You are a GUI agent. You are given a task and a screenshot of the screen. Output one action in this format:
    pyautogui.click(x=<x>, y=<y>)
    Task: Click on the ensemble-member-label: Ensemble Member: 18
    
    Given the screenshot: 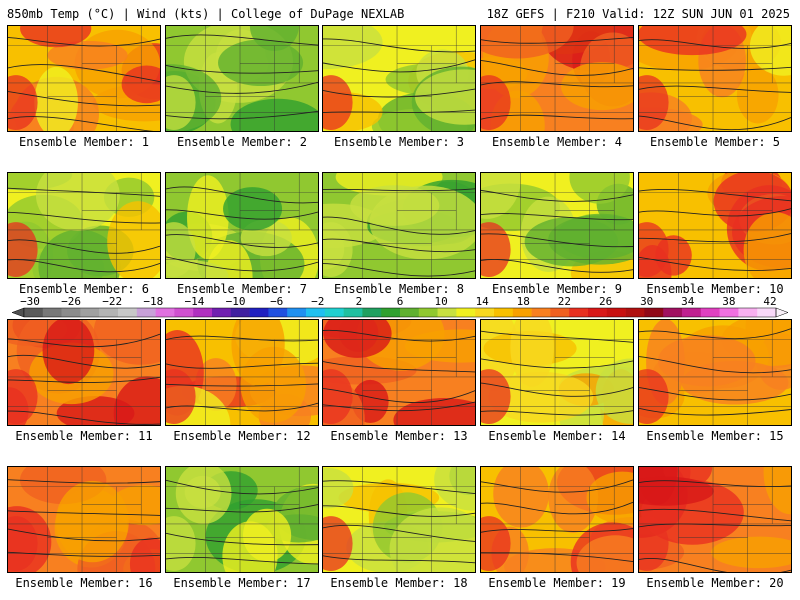 What is the action you would take?
    pyautogui.click(x=399, y=583)
    